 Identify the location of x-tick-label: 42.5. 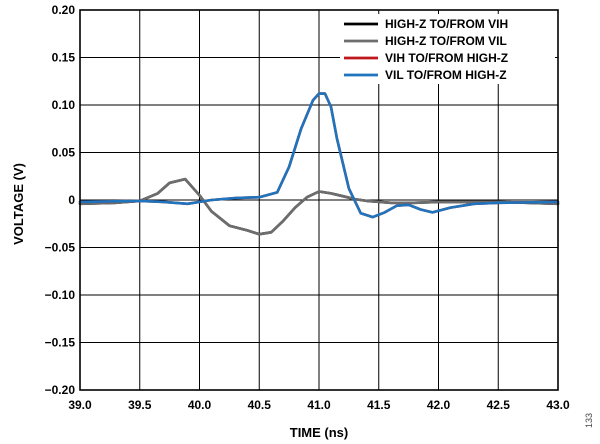
(499, 405).